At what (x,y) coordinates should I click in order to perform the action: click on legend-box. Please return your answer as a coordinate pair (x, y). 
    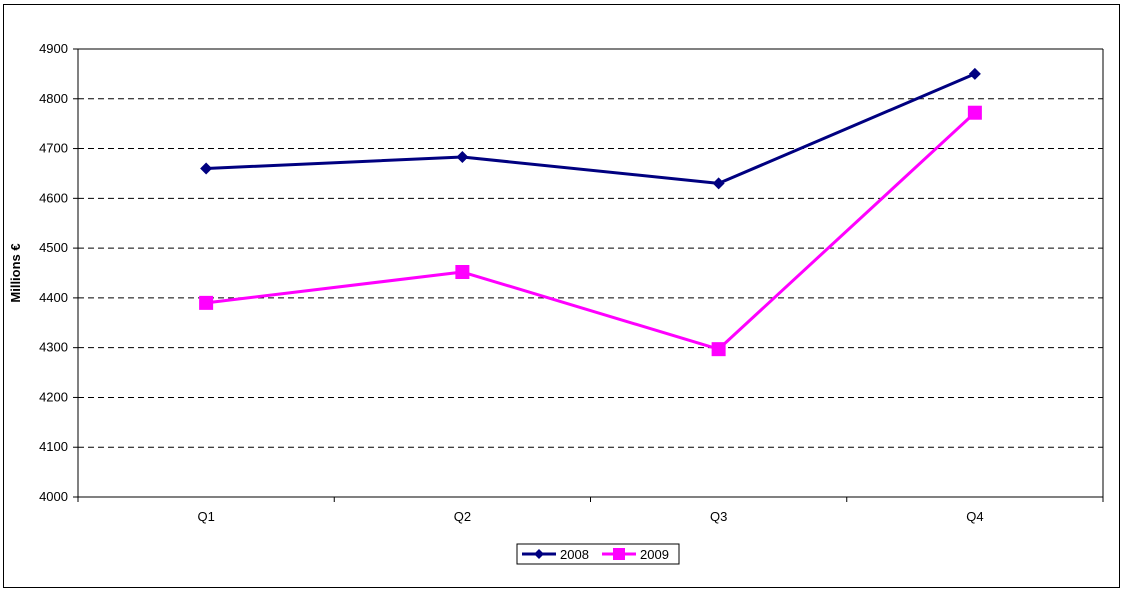
    Looking at the image, I should click on (598, 554).